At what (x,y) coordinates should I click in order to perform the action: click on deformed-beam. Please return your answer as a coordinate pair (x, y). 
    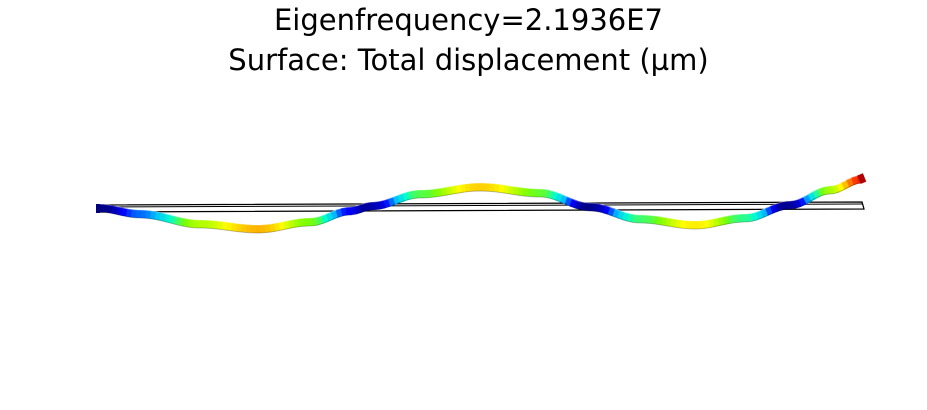
    Looking at the image, I should click on (481, 203).